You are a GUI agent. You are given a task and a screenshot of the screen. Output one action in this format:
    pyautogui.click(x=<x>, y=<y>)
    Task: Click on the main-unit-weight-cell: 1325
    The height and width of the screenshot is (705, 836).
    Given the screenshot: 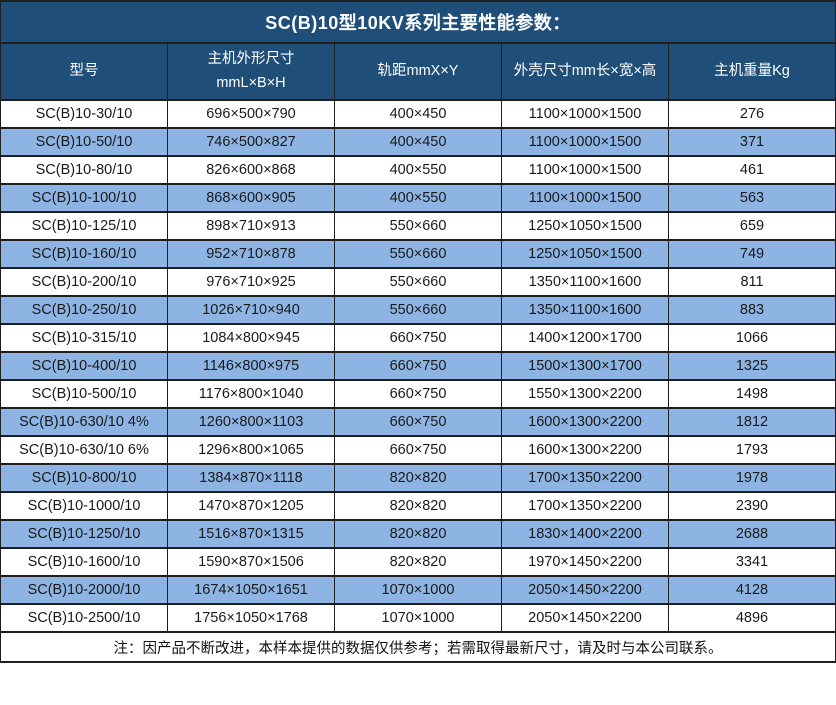 What is the action you would take?
    pyautogui.click(x=752, y=366)
    